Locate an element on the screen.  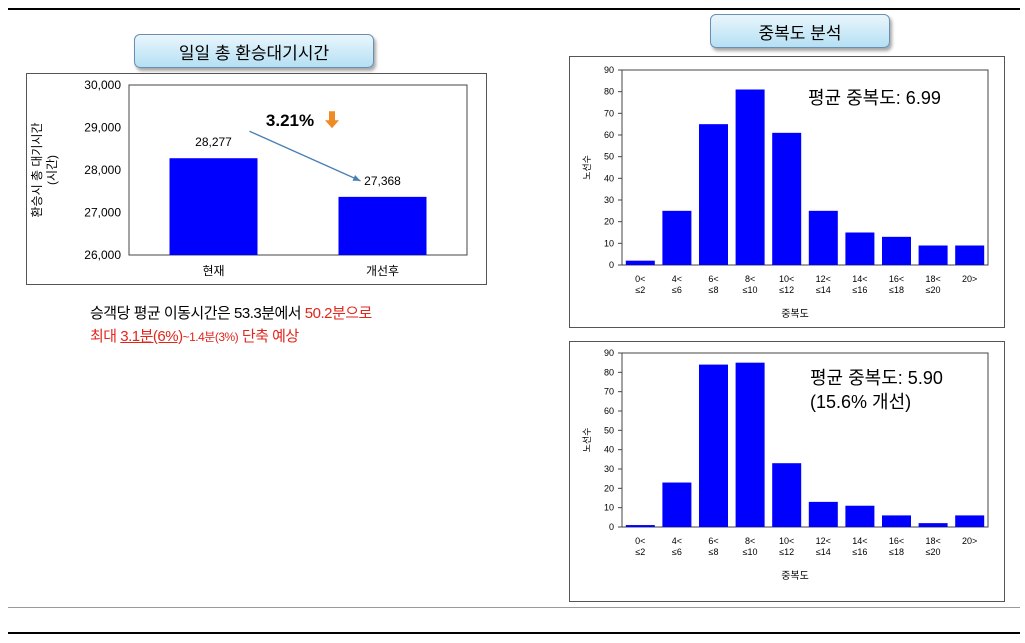
y-tick-label: 26,000 is located at coordinates (102, 255).